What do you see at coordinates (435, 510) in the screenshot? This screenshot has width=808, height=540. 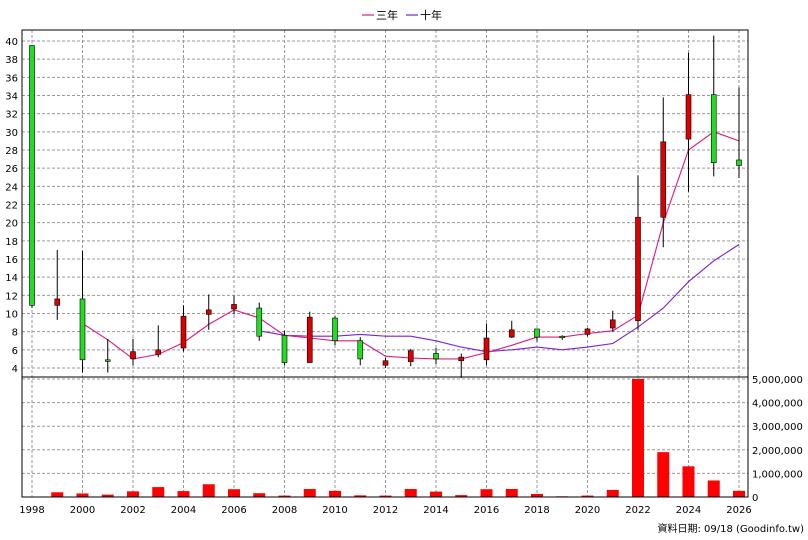 I see `year-tick-label: 2014` at bounding box center [435, 510].